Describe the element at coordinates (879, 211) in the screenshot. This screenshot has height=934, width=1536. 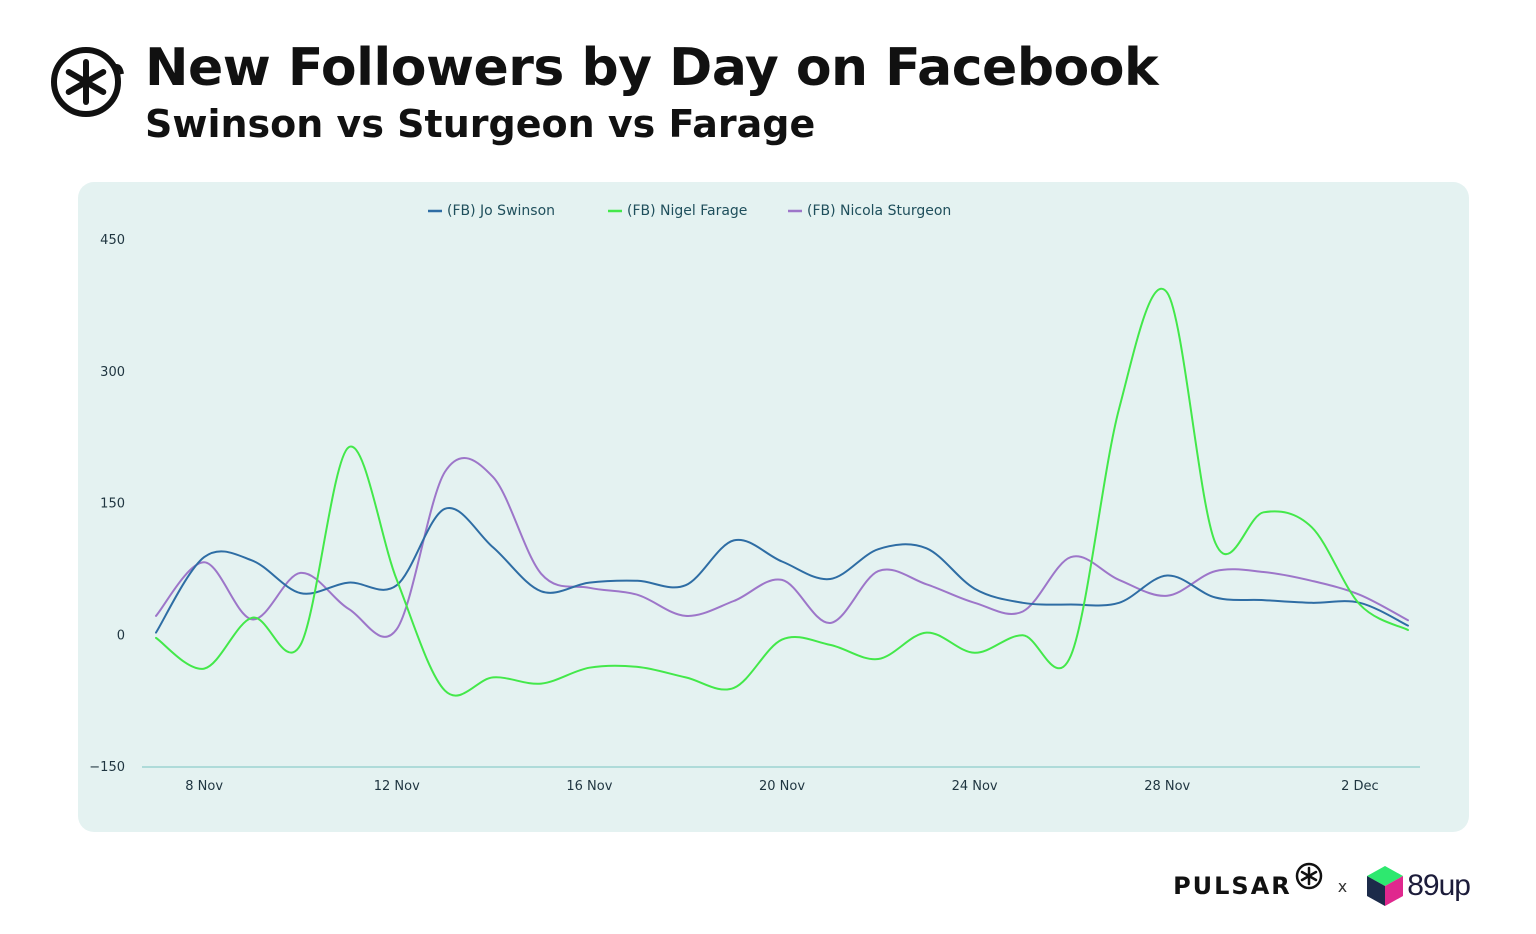
I see `legend-label-sturgeon: (FB) Nicola Sturgeon` at that location.